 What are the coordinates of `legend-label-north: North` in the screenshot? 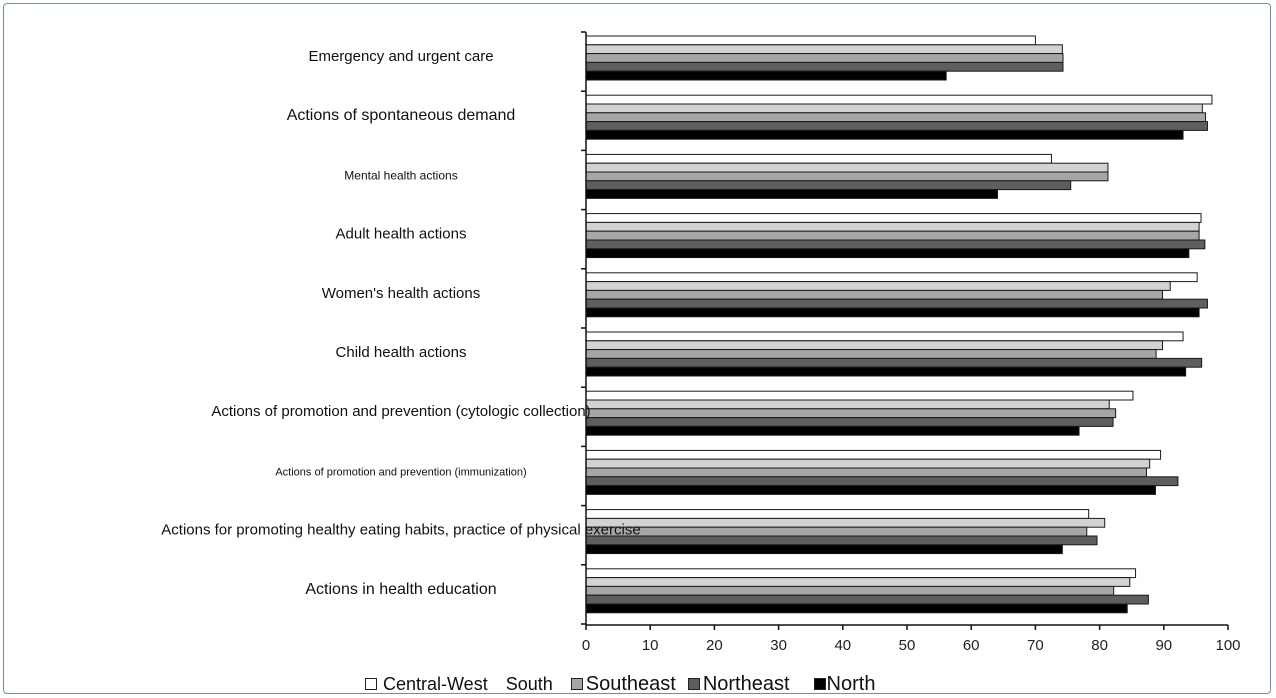 It's located at (851, 683).